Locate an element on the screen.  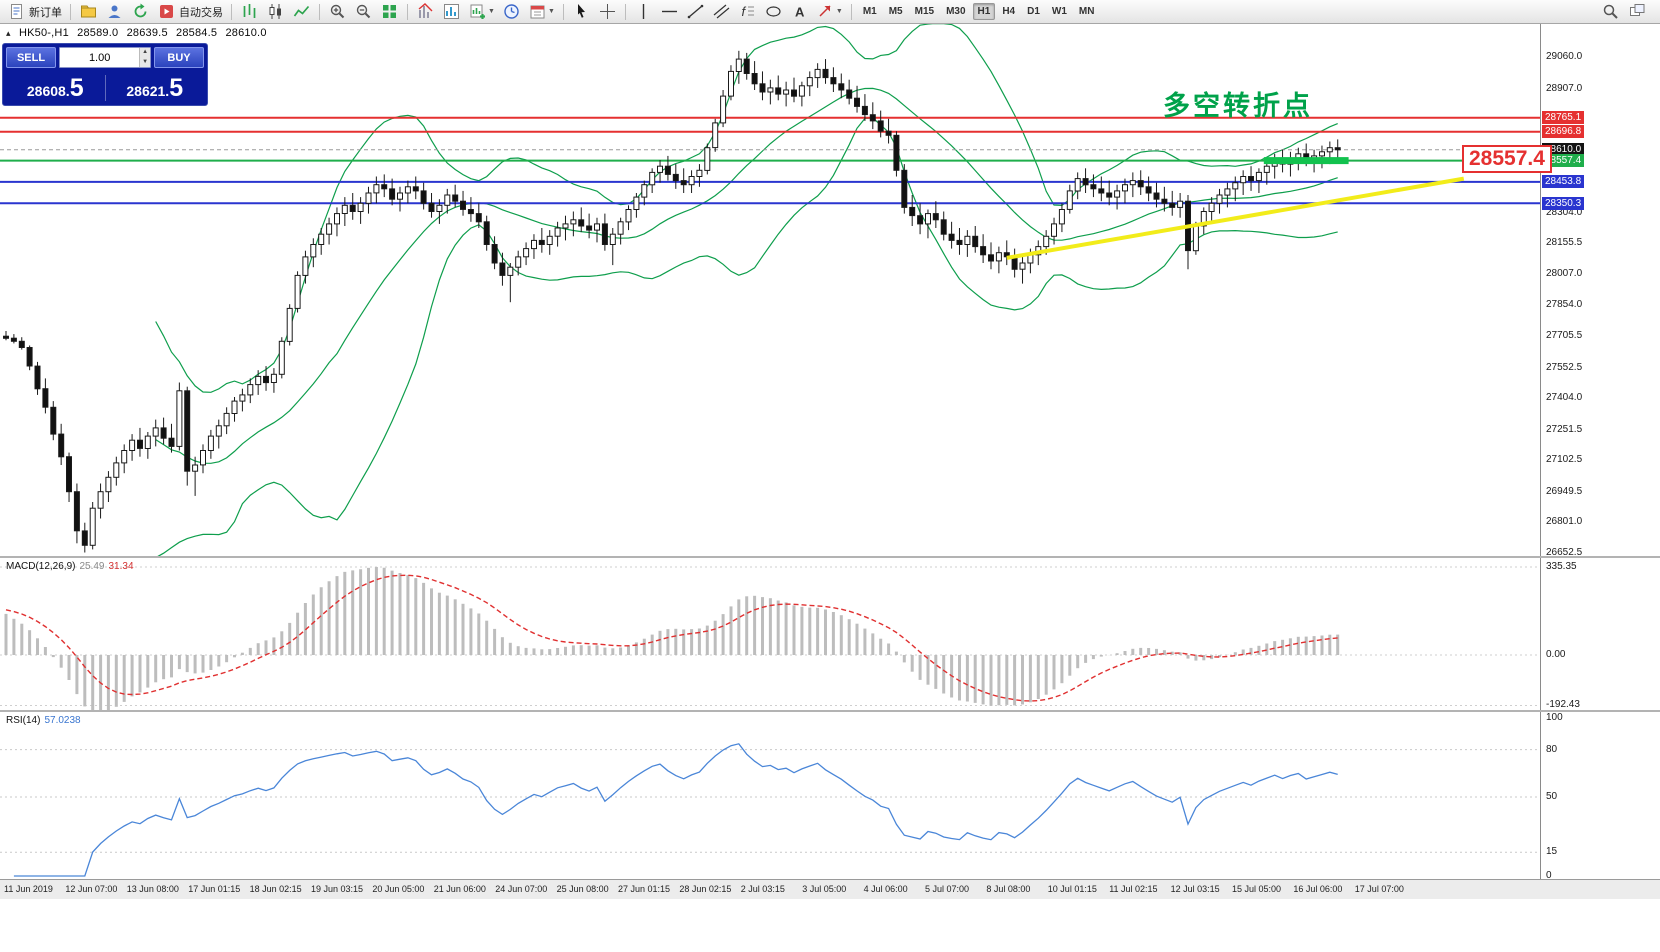
low-value: 28584.5 is located at coordinates (197, 33).